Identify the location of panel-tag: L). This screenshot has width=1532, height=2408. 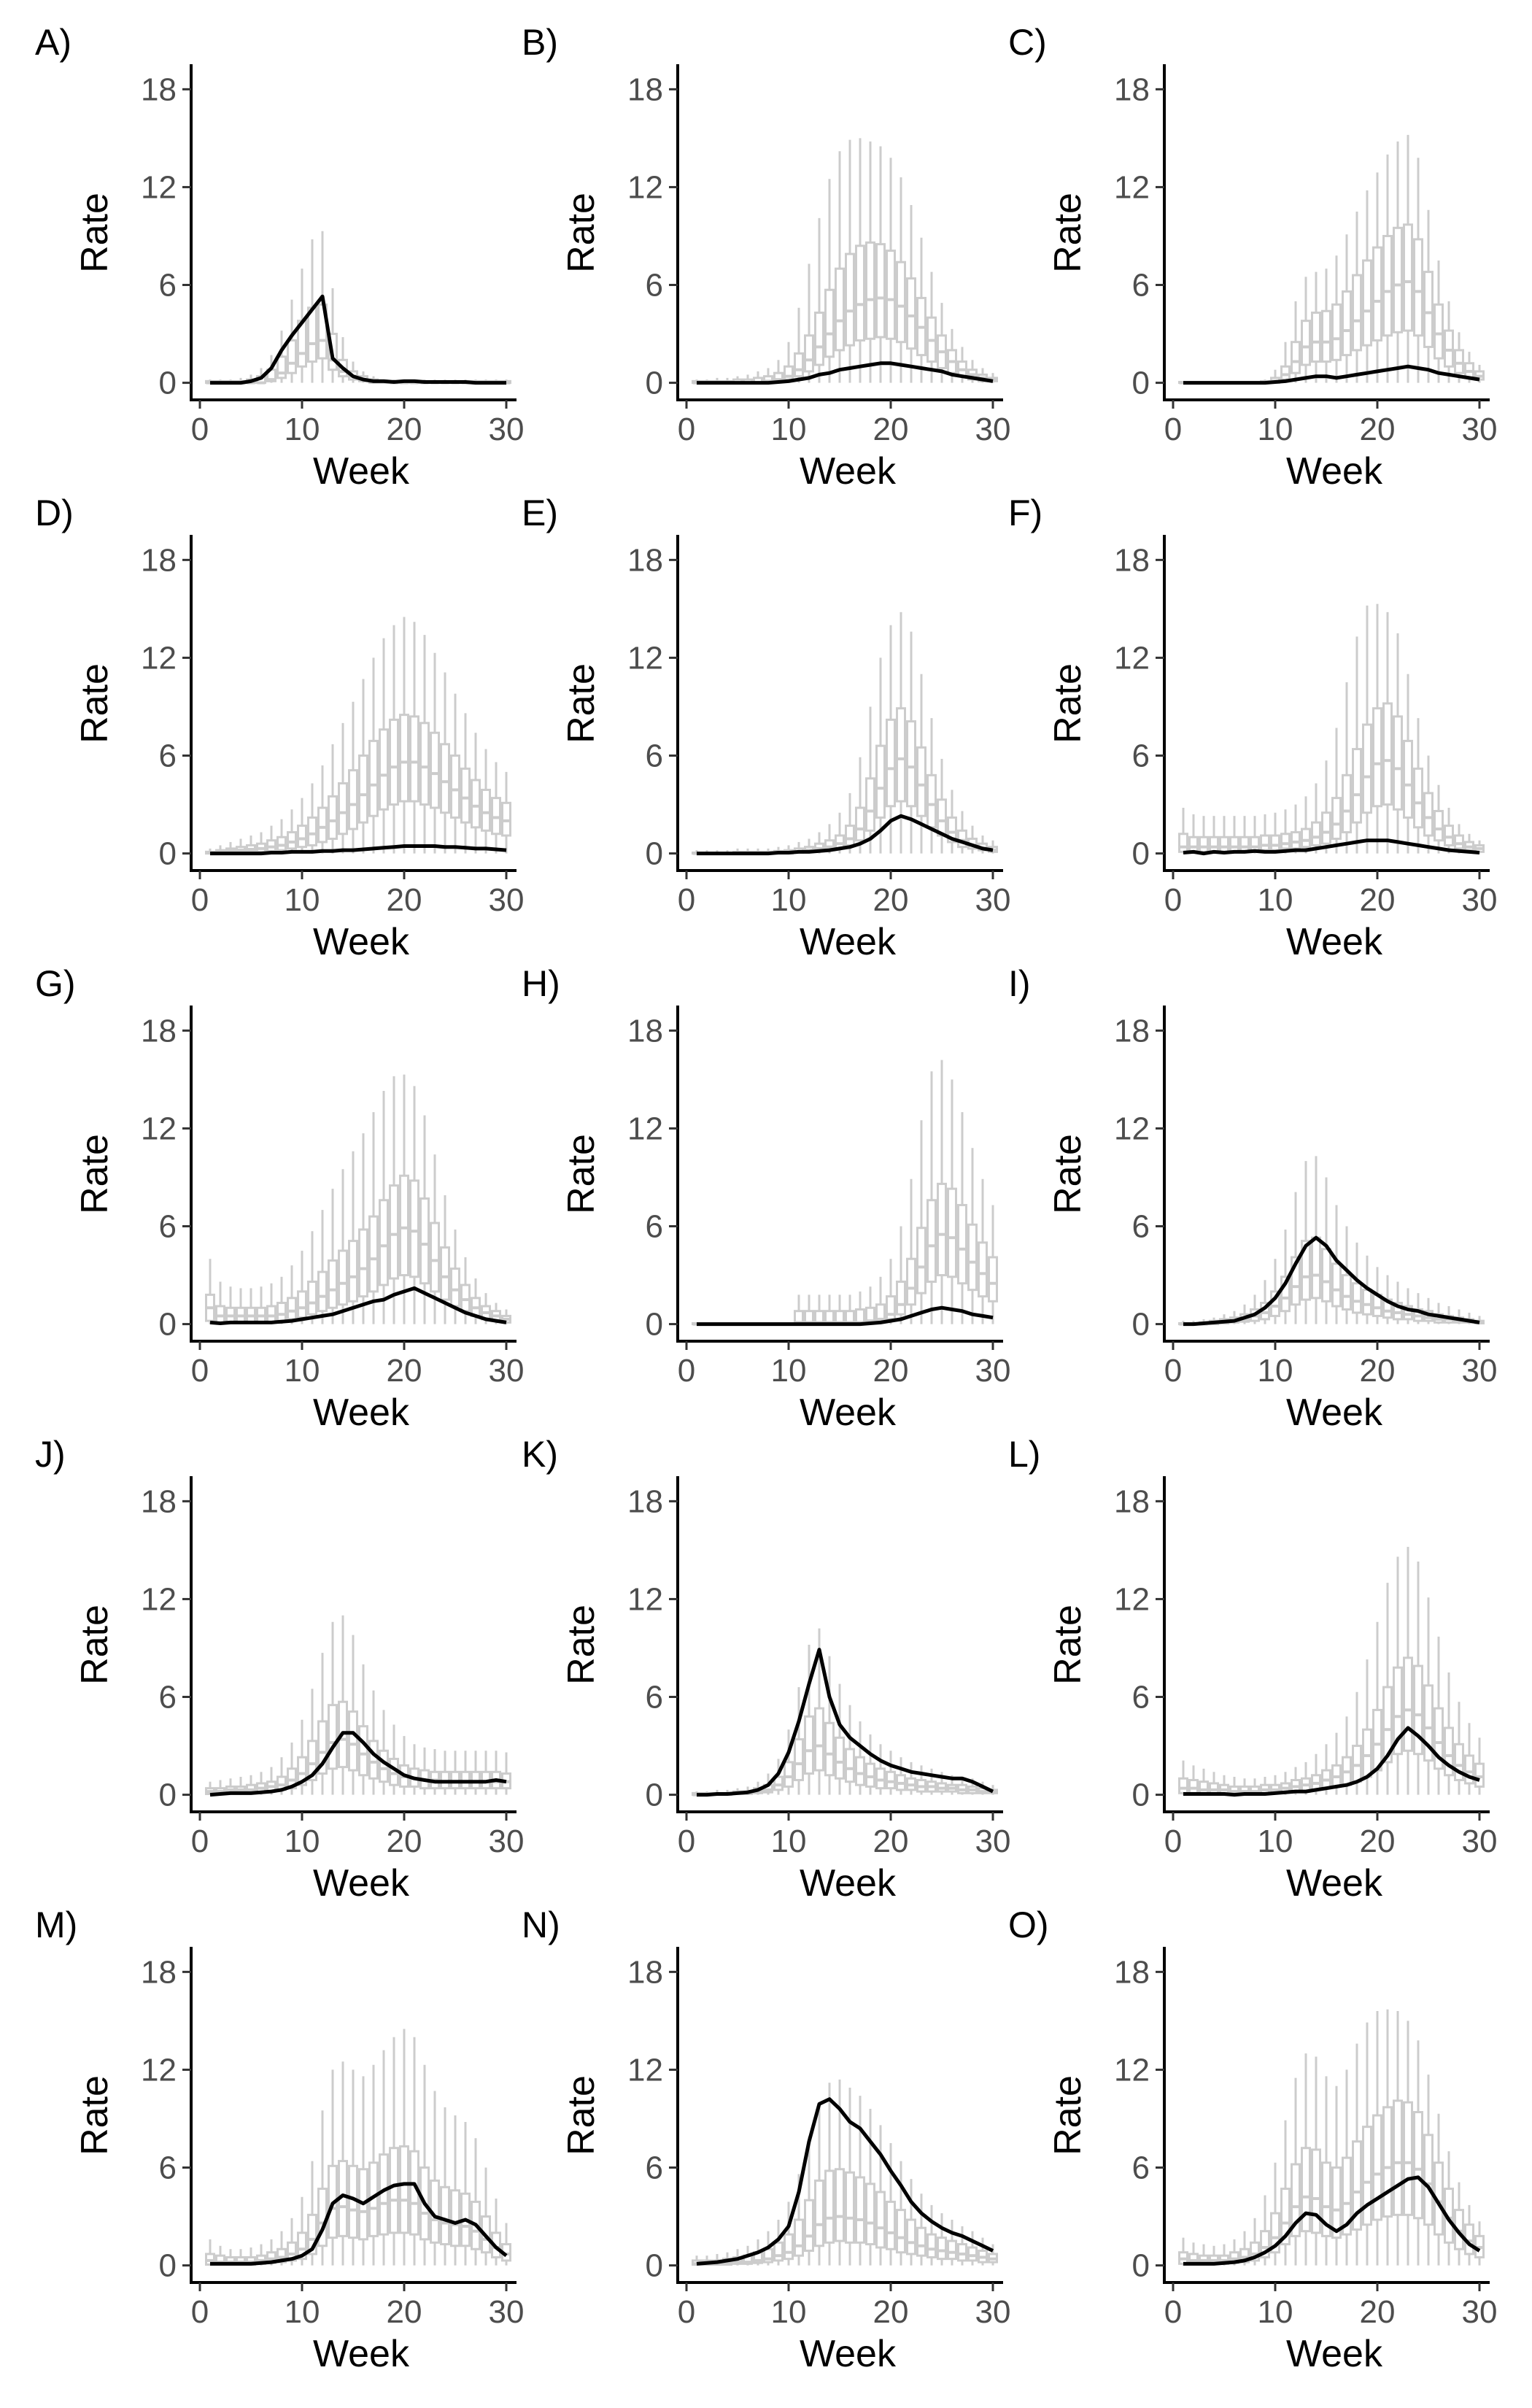
(1024, 1454).